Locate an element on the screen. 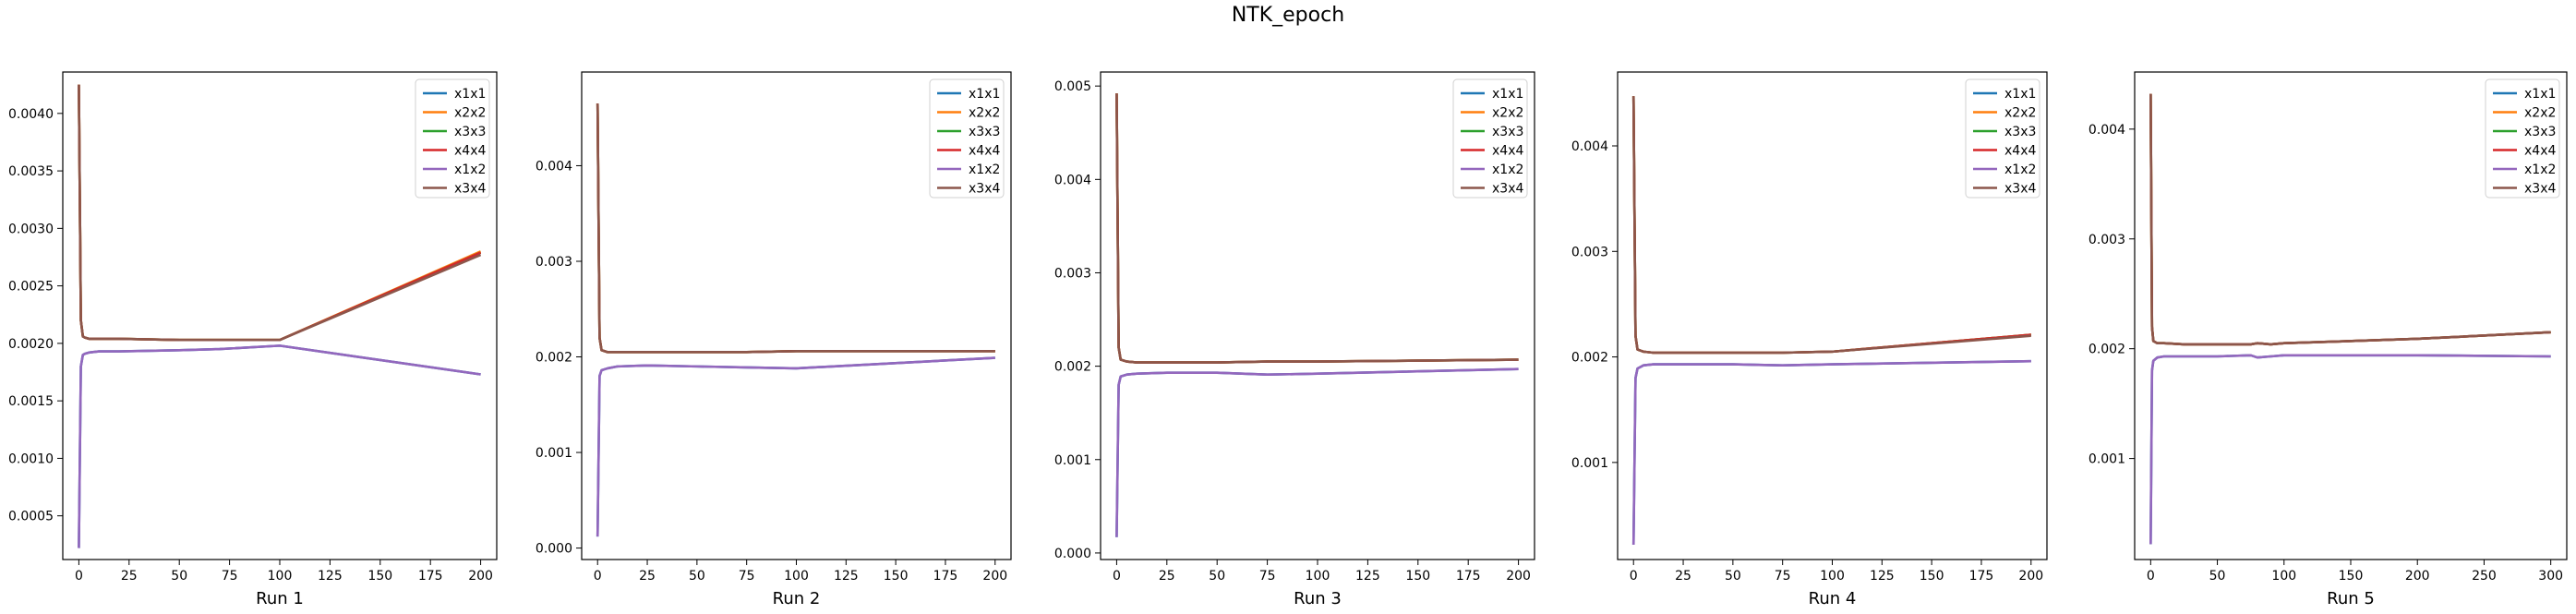 Image resolution: width=2576 pixels, height=614 pixels. y-tick-label: 0.0020 is located at coordinates (31, 344).